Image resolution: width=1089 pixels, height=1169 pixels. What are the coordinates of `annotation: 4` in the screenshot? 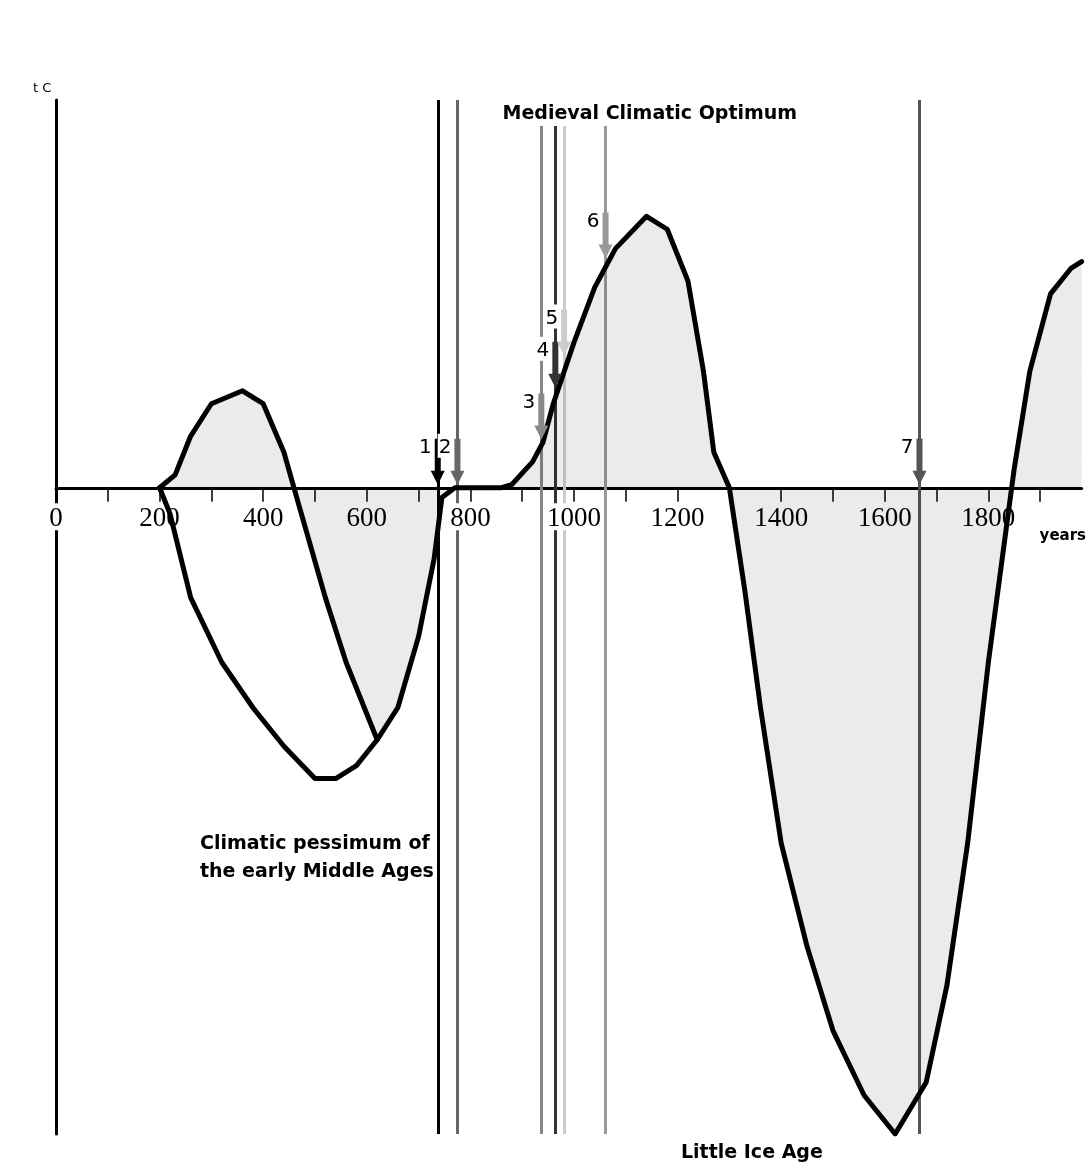 It's located at (543, 348).